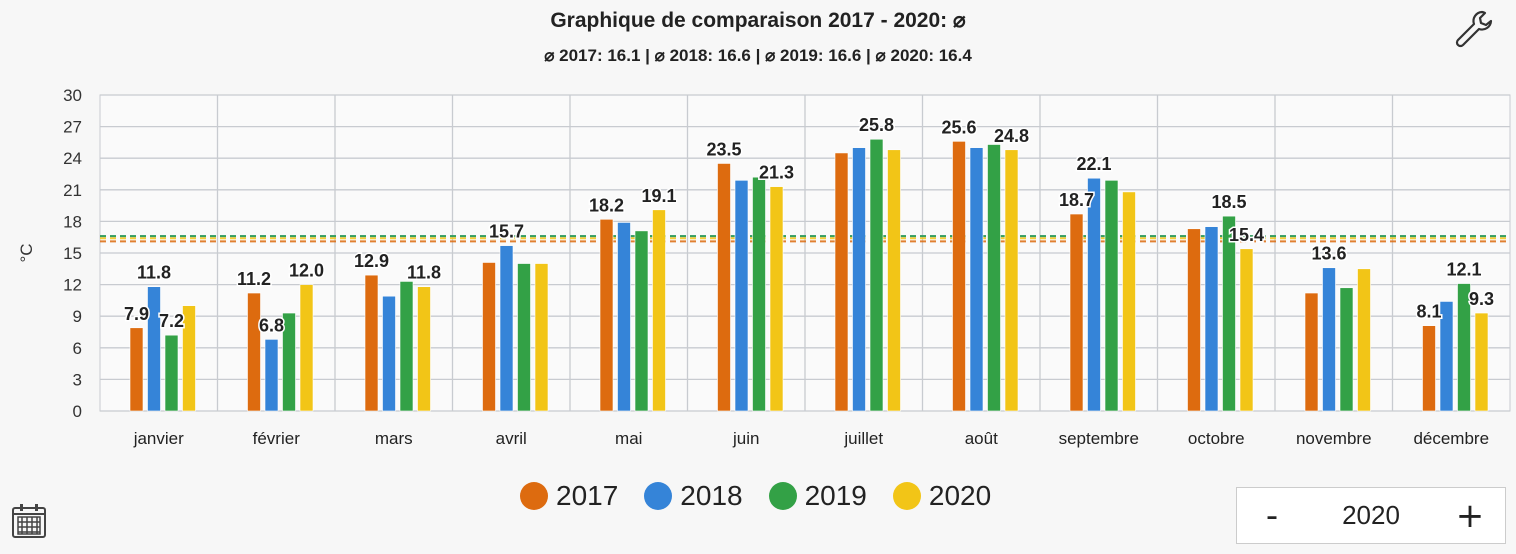  I want to click on legend-item-2018: 2018, so click(693, 496).